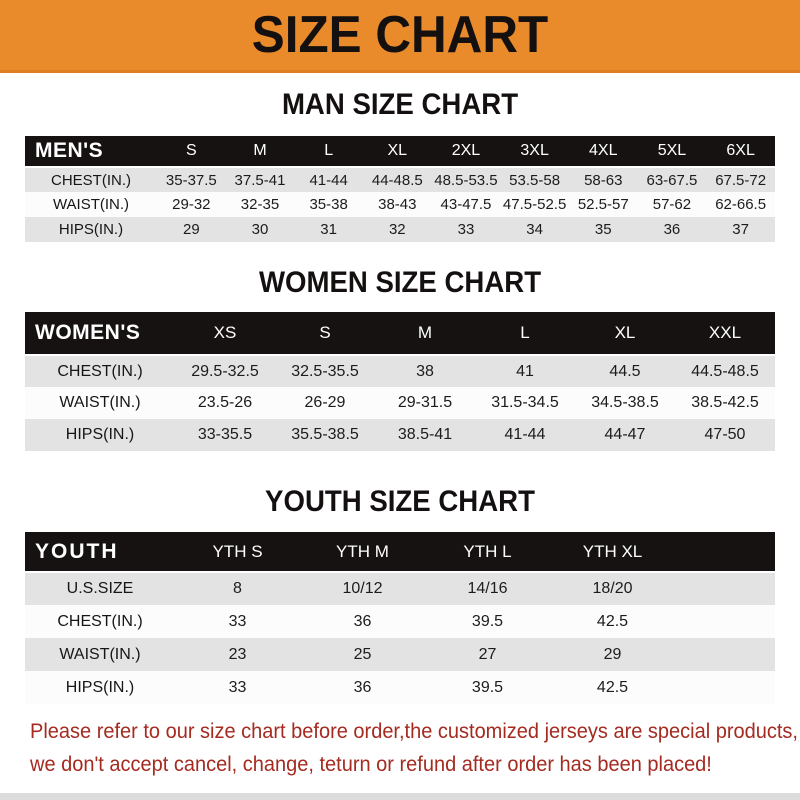 Image resolution: width=800 pixels, height=800 pixels. I want to click on size-cell: 47.5-52.5, so click(534, 204).